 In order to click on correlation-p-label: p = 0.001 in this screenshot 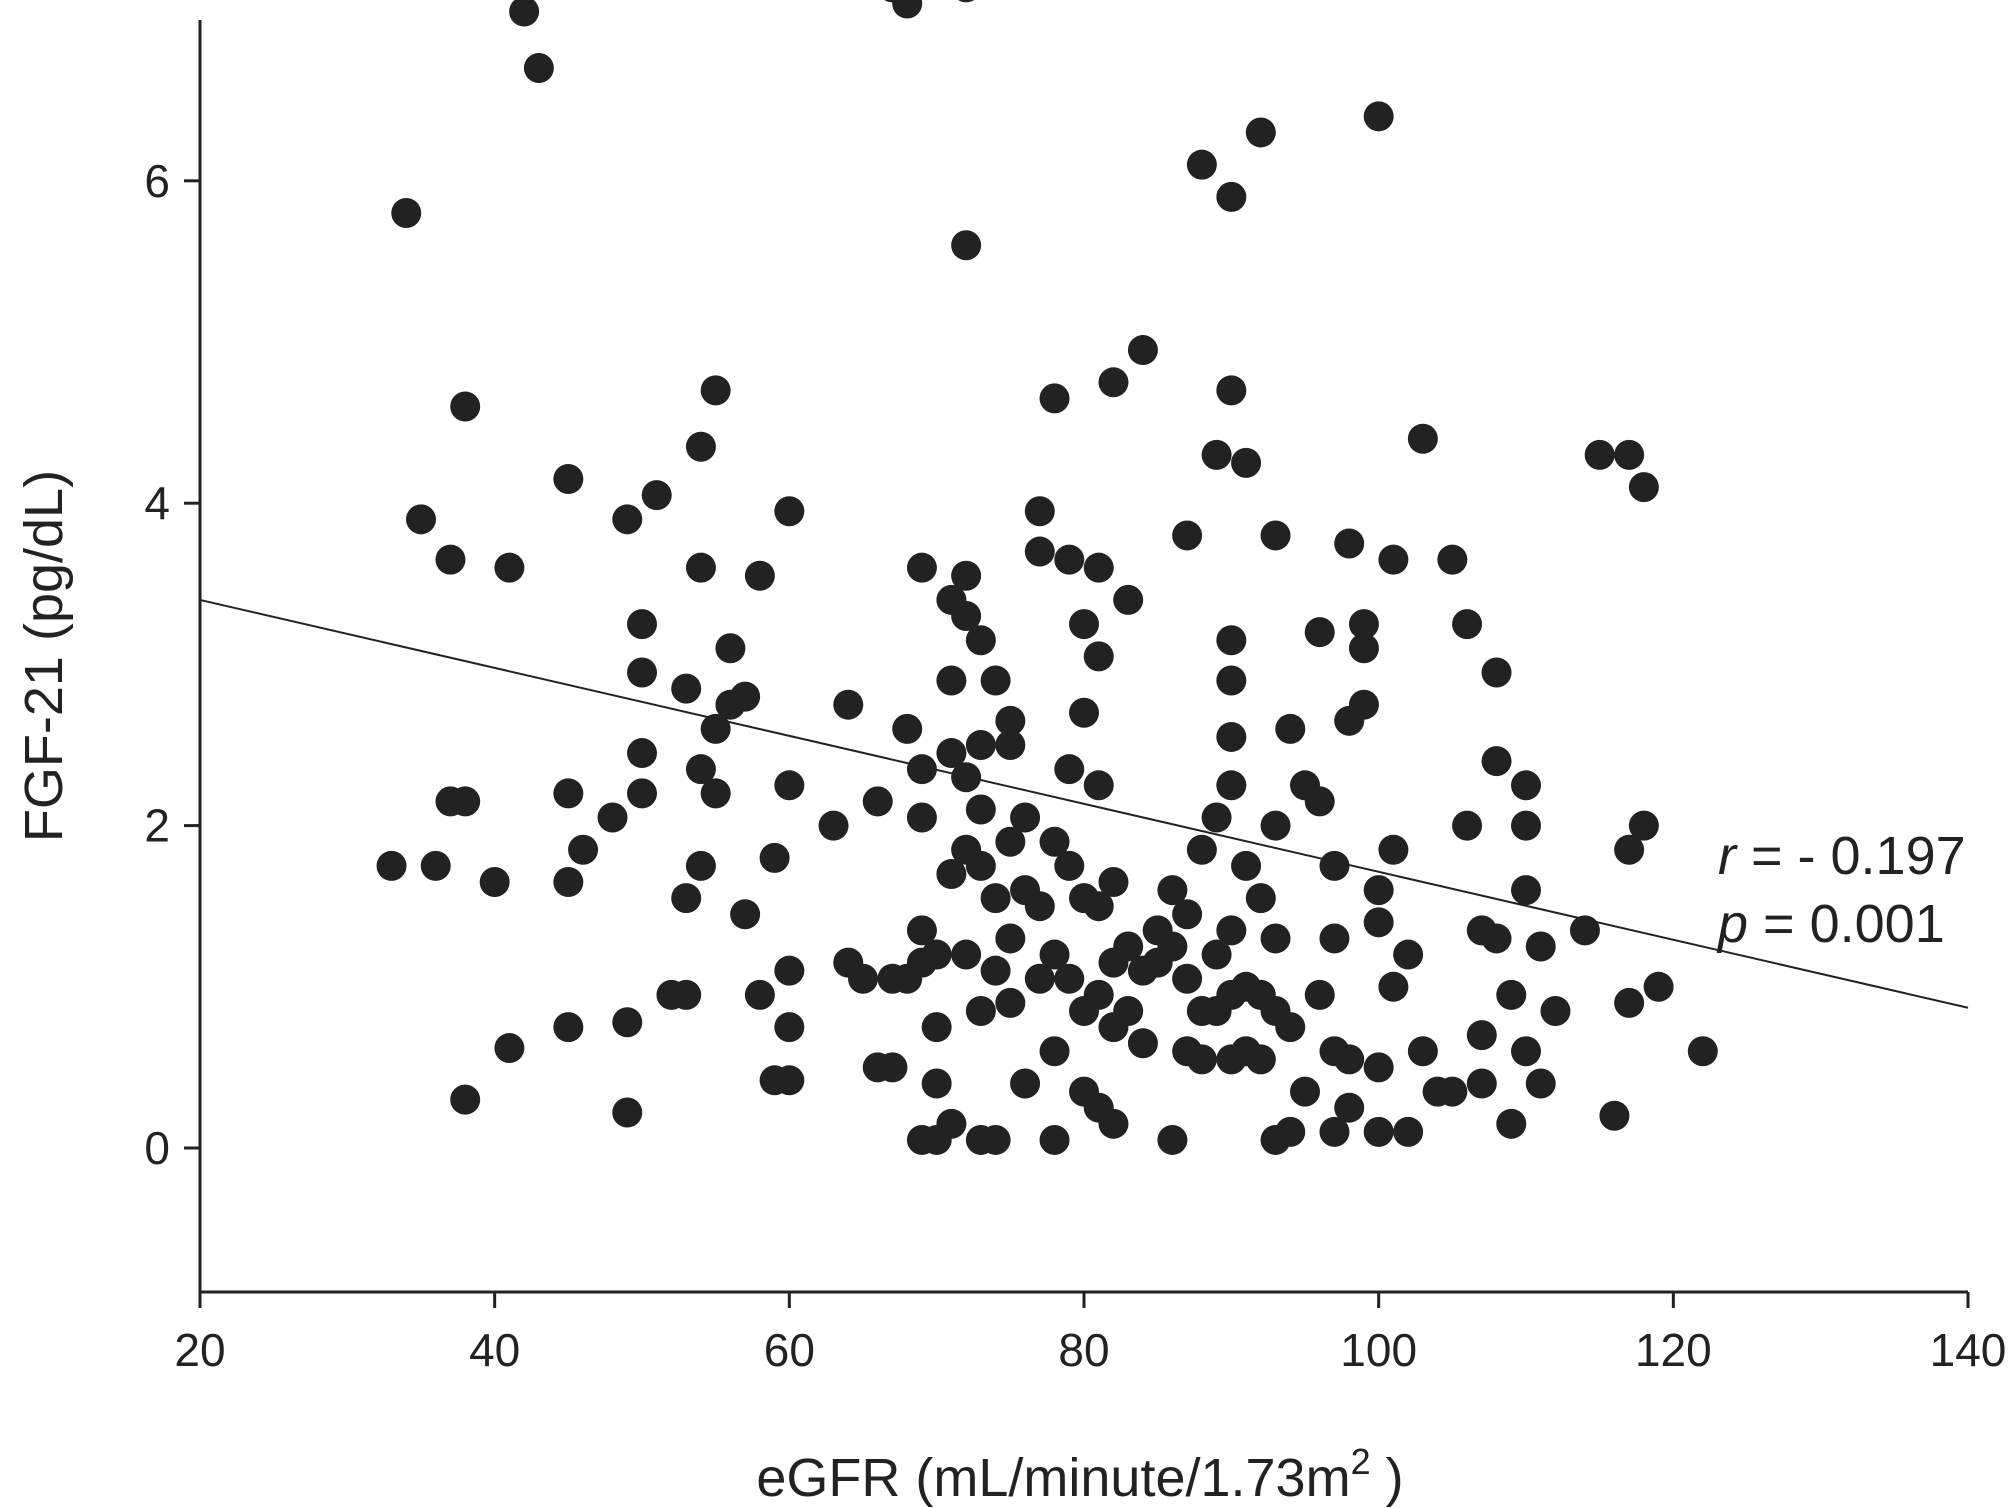, I will do `click(1830, 924)`.